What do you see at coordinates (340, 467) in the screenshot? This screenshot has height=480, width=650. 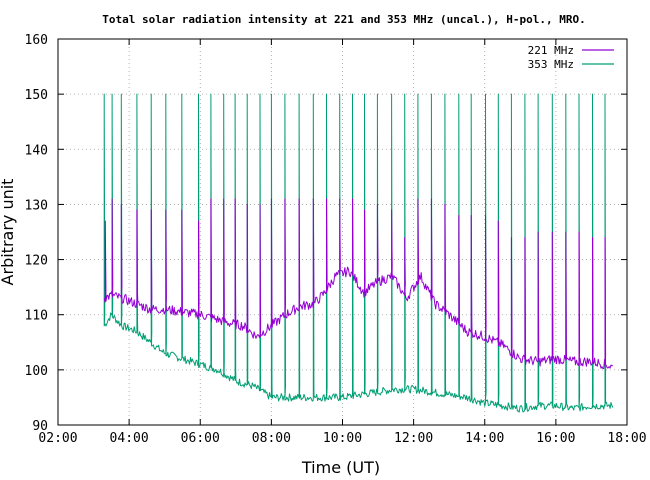 I see `x-axis-label: Time (UT)` at bounding box center [340, 467].